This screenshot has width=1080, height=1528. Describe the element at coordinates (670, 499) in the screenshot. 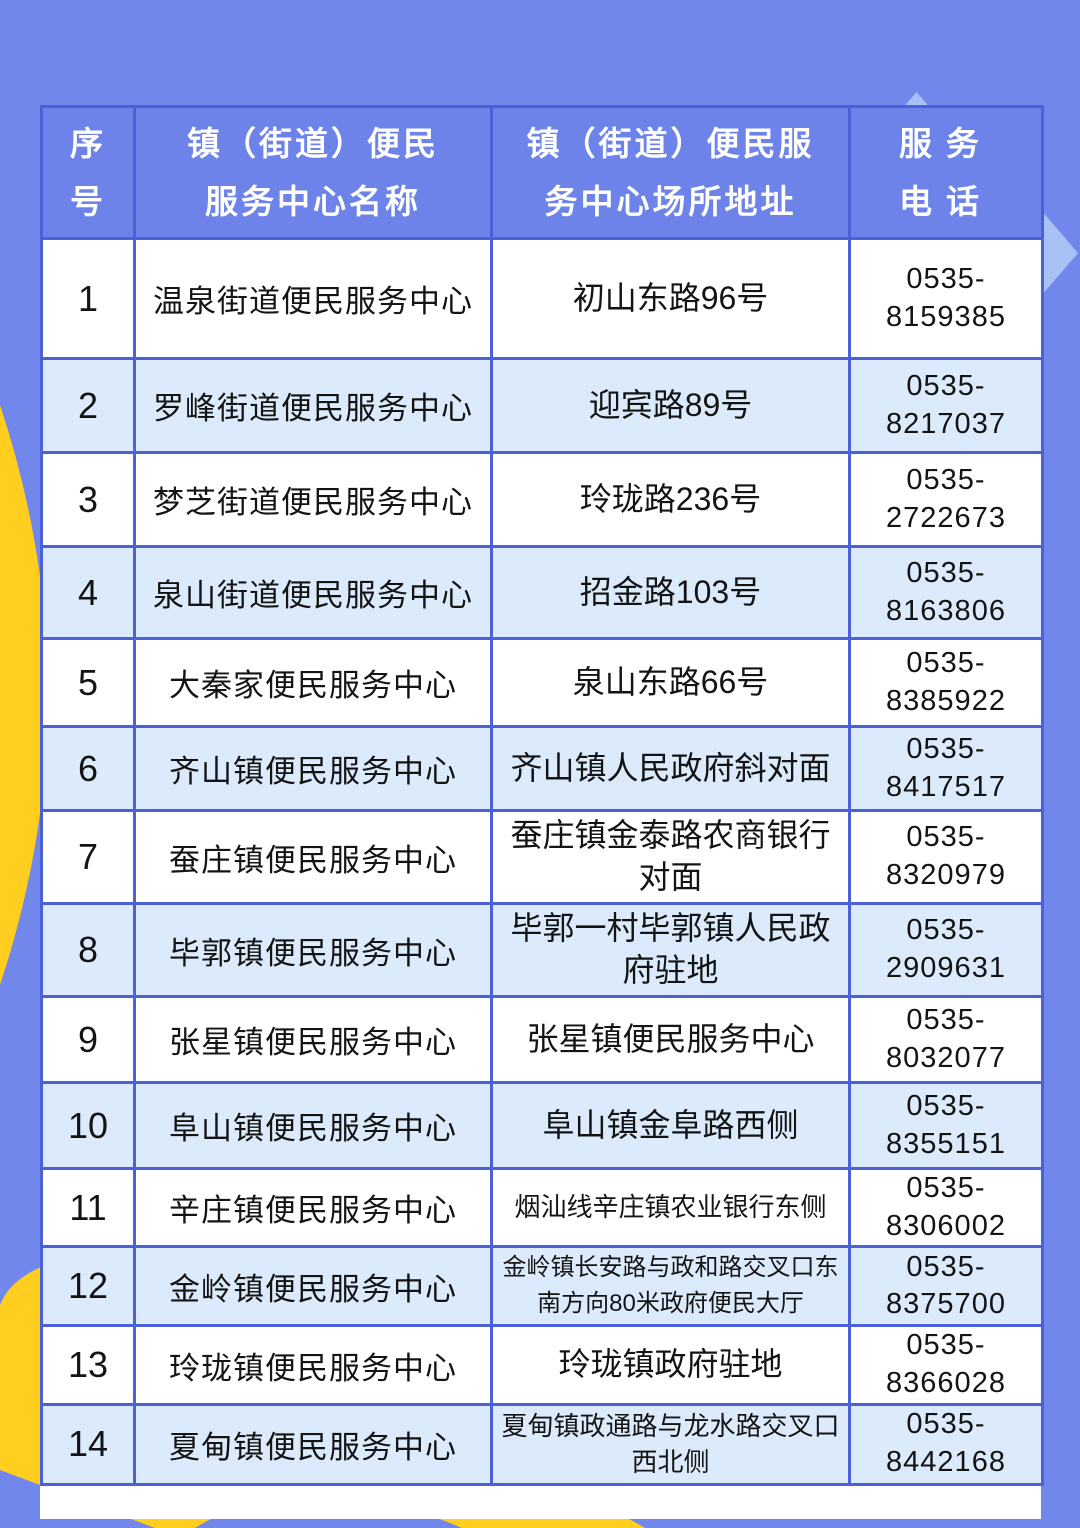

I see `center-address-cell: 玲珑路236号` at that location.